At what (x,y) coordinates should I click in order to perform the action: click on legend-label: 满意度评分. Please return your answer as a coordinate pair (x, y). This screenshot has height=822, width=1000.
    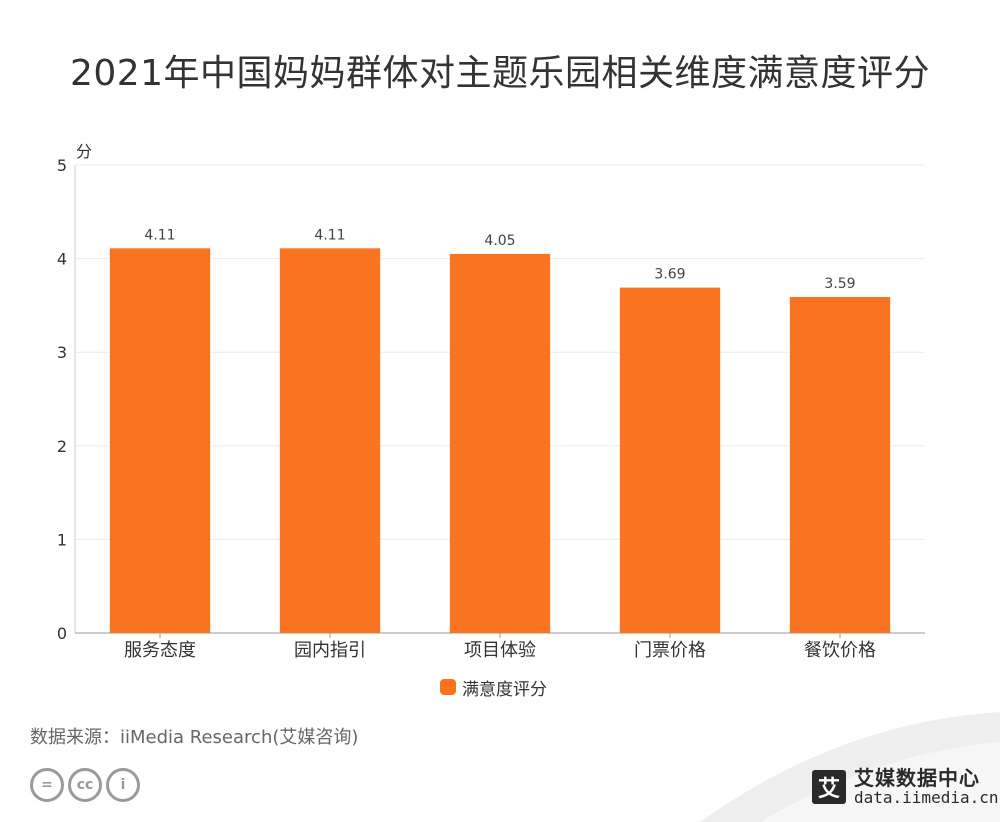
    Looking at the image, I should click on (504, 689).